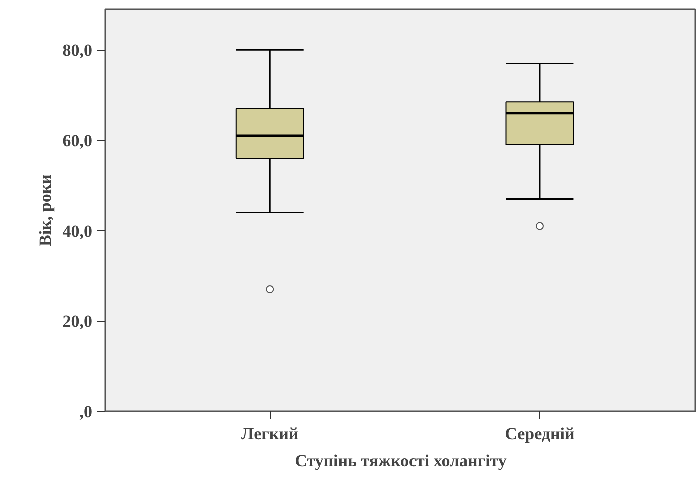  What do you see at coordinates (77, 231) in the screenshot?
I see `y-tick-label: 40,0` at bounding box center [77, 231].